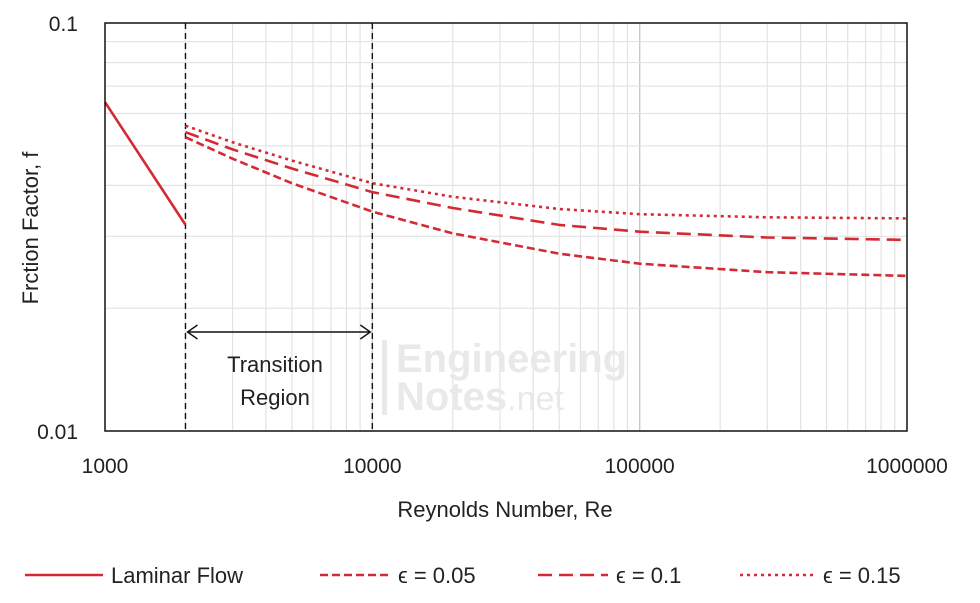 This screenshot has height=603, width=980. Describe the element at coordinates (907, 466) in the screenshot. I see `x-tick-label: 1000000` at that location.